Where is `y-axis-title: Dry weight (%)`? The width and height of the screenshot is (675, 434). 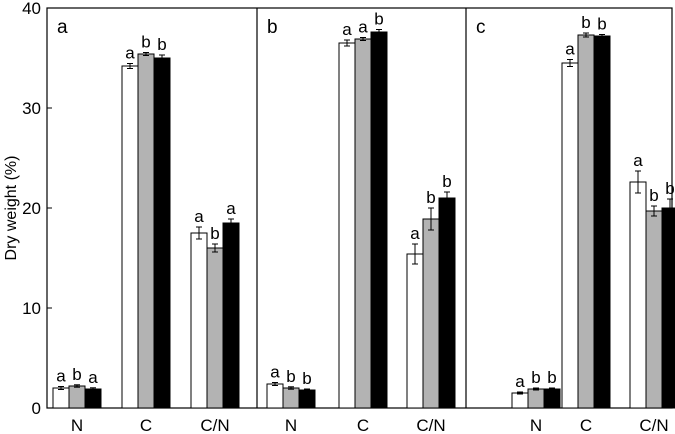 y-axis-title: Dry weight (%) is located at coordinates (11, 208).